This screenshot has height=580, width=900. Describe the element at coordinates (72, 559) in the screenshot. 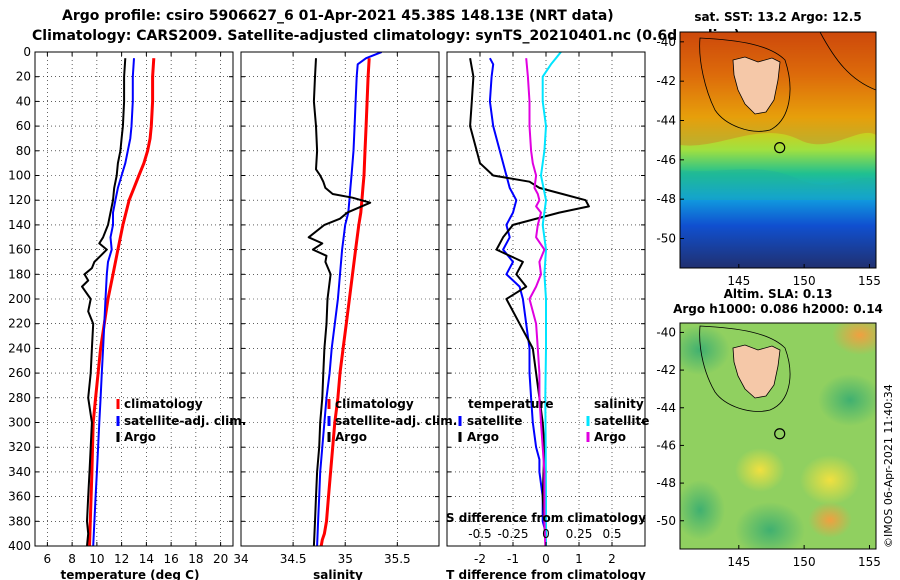

I see `x-tick-label: 8` at that location.